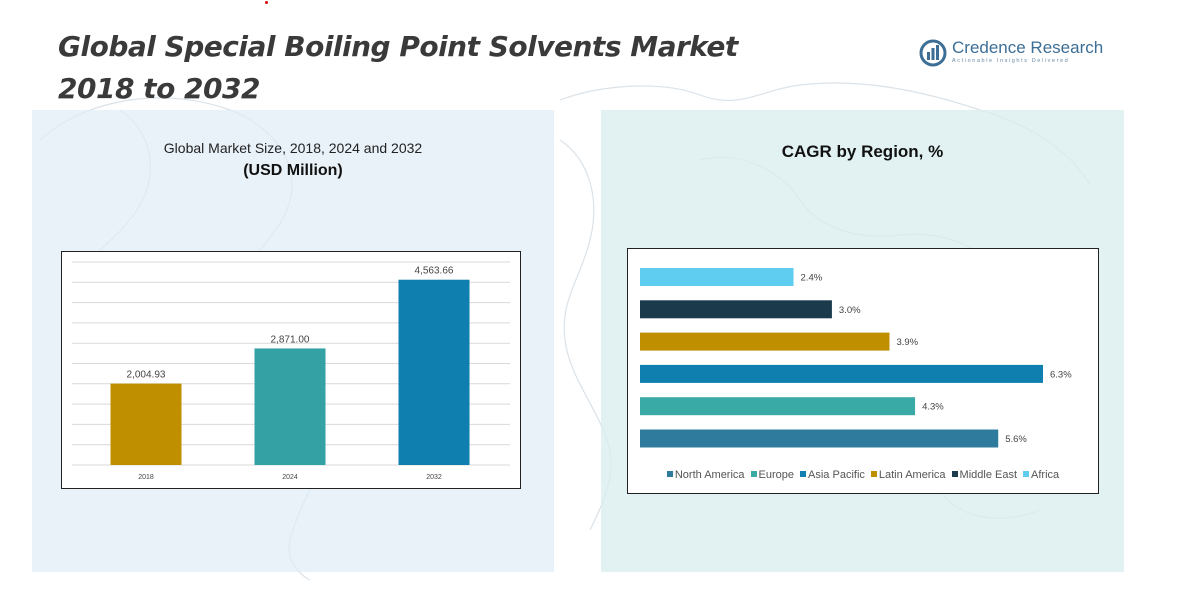  Describe the element at coordinates (765, 341) in the screenshot. I see `bar-latin-america` at that location.